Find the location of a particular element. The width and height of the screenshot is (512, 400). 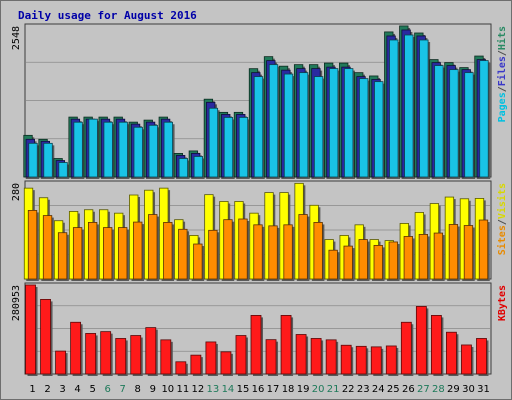

legend-2: Sites/Visits is located at coordinates (502, 219).